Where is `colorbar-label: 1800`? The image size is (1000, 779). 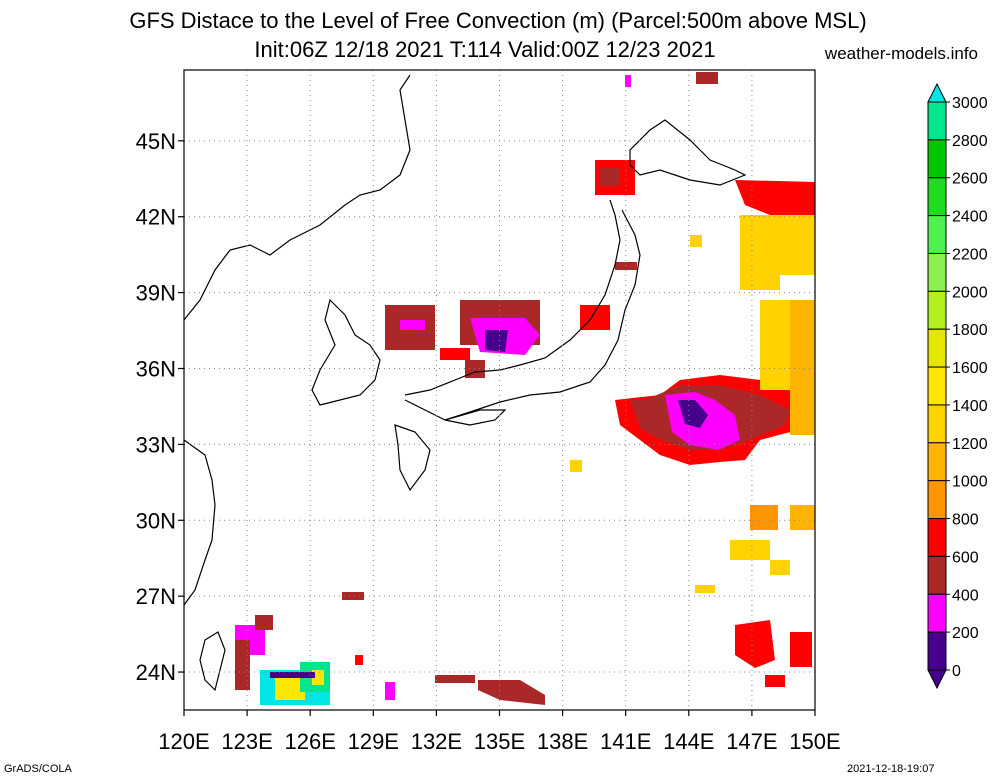
colorbar-label: 1800 is located at coordinates (970, 330).